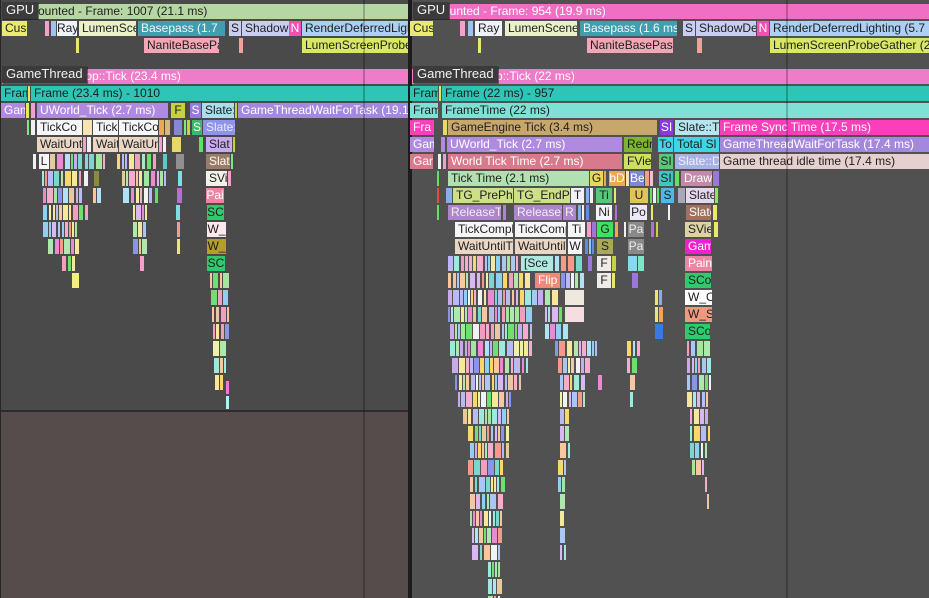 The height and width of the screenshot is (598, 929). What do you see at coordinates (666, 127) in the screenshot?
I see `flame-bar: SI` at bounding box center [666, 127].